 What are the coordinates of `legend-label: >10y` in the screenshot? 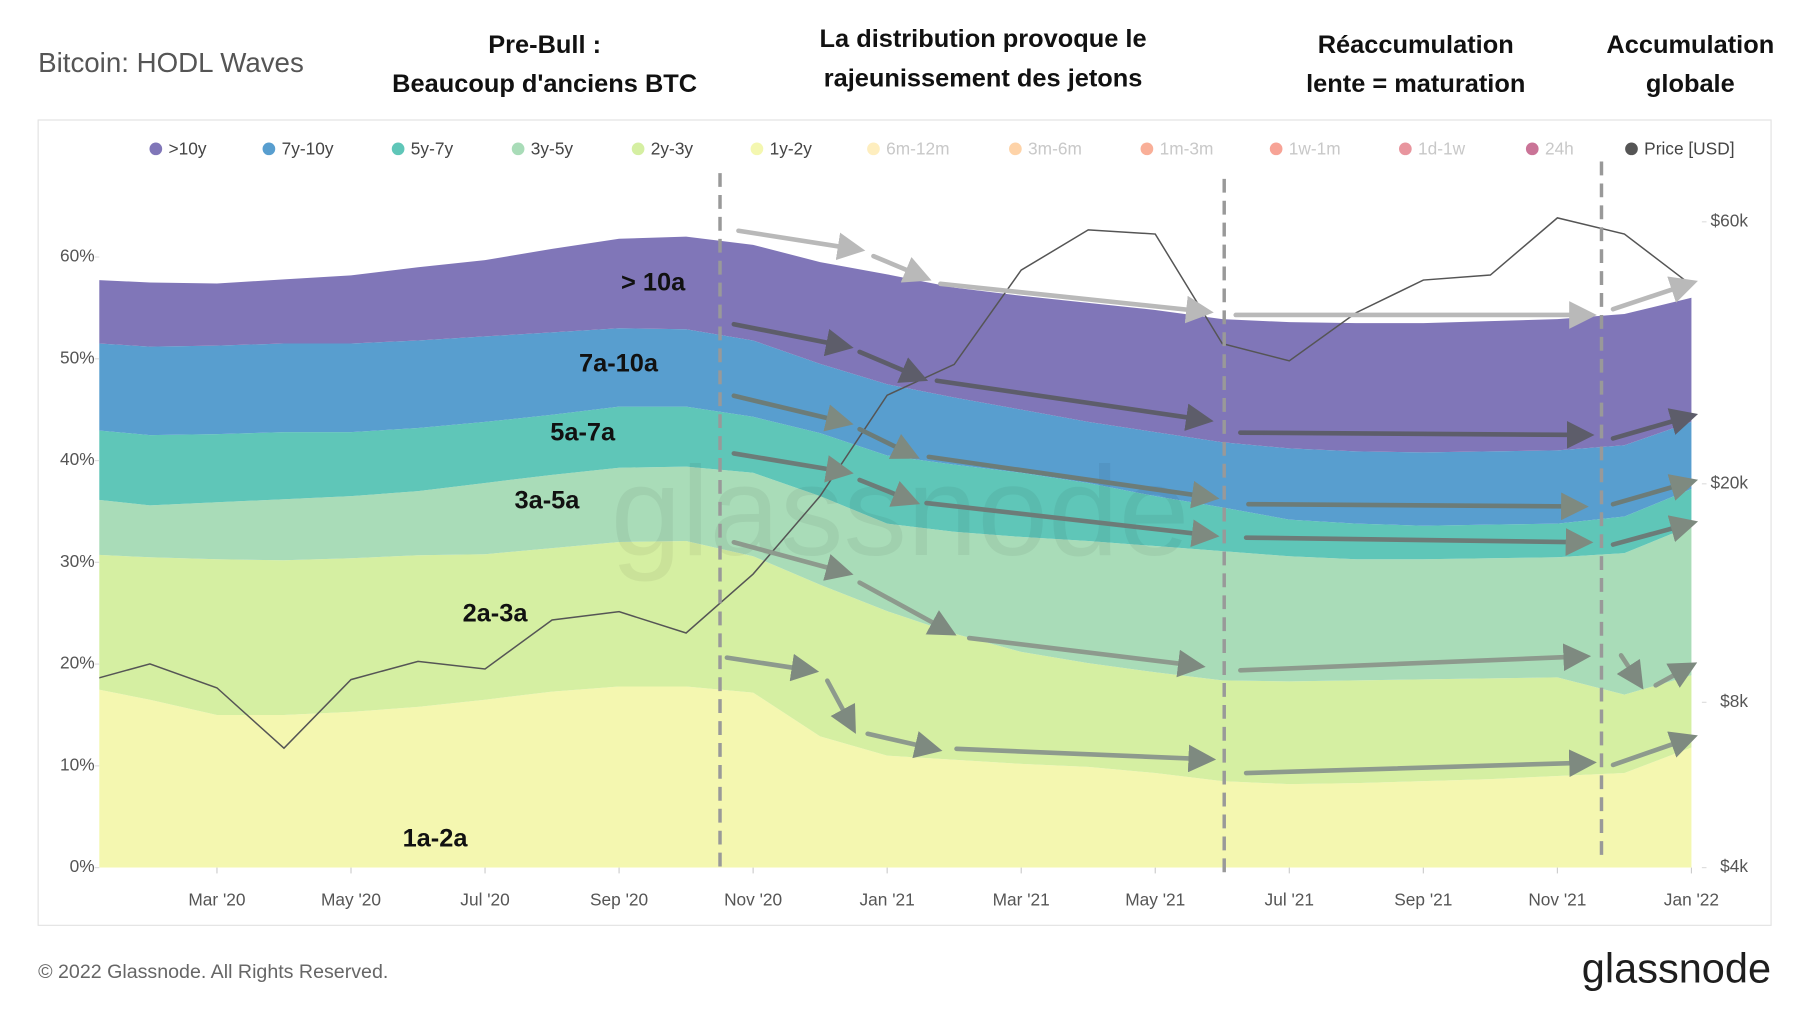 It's located at (188, 149).